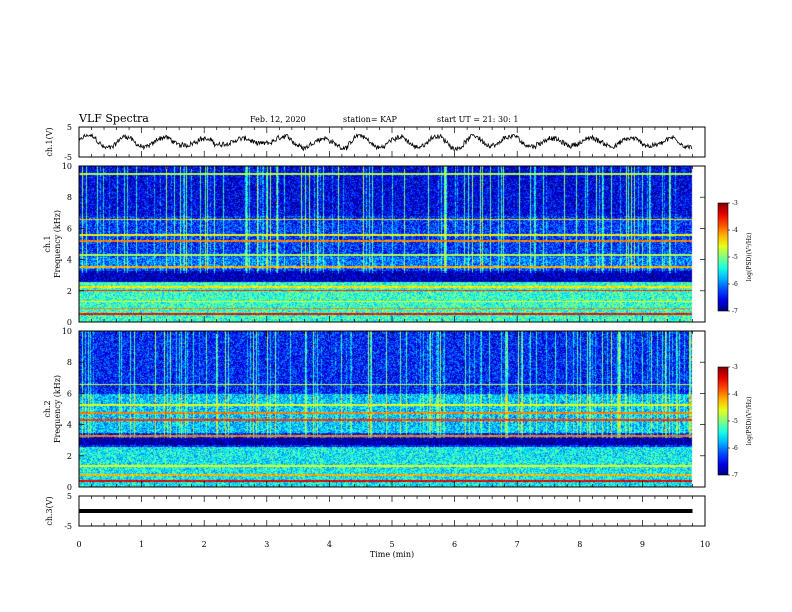 This screenshot has height=612, width=792. I want to click on ch3-ytick-bottom: -5, so click(68, 526).